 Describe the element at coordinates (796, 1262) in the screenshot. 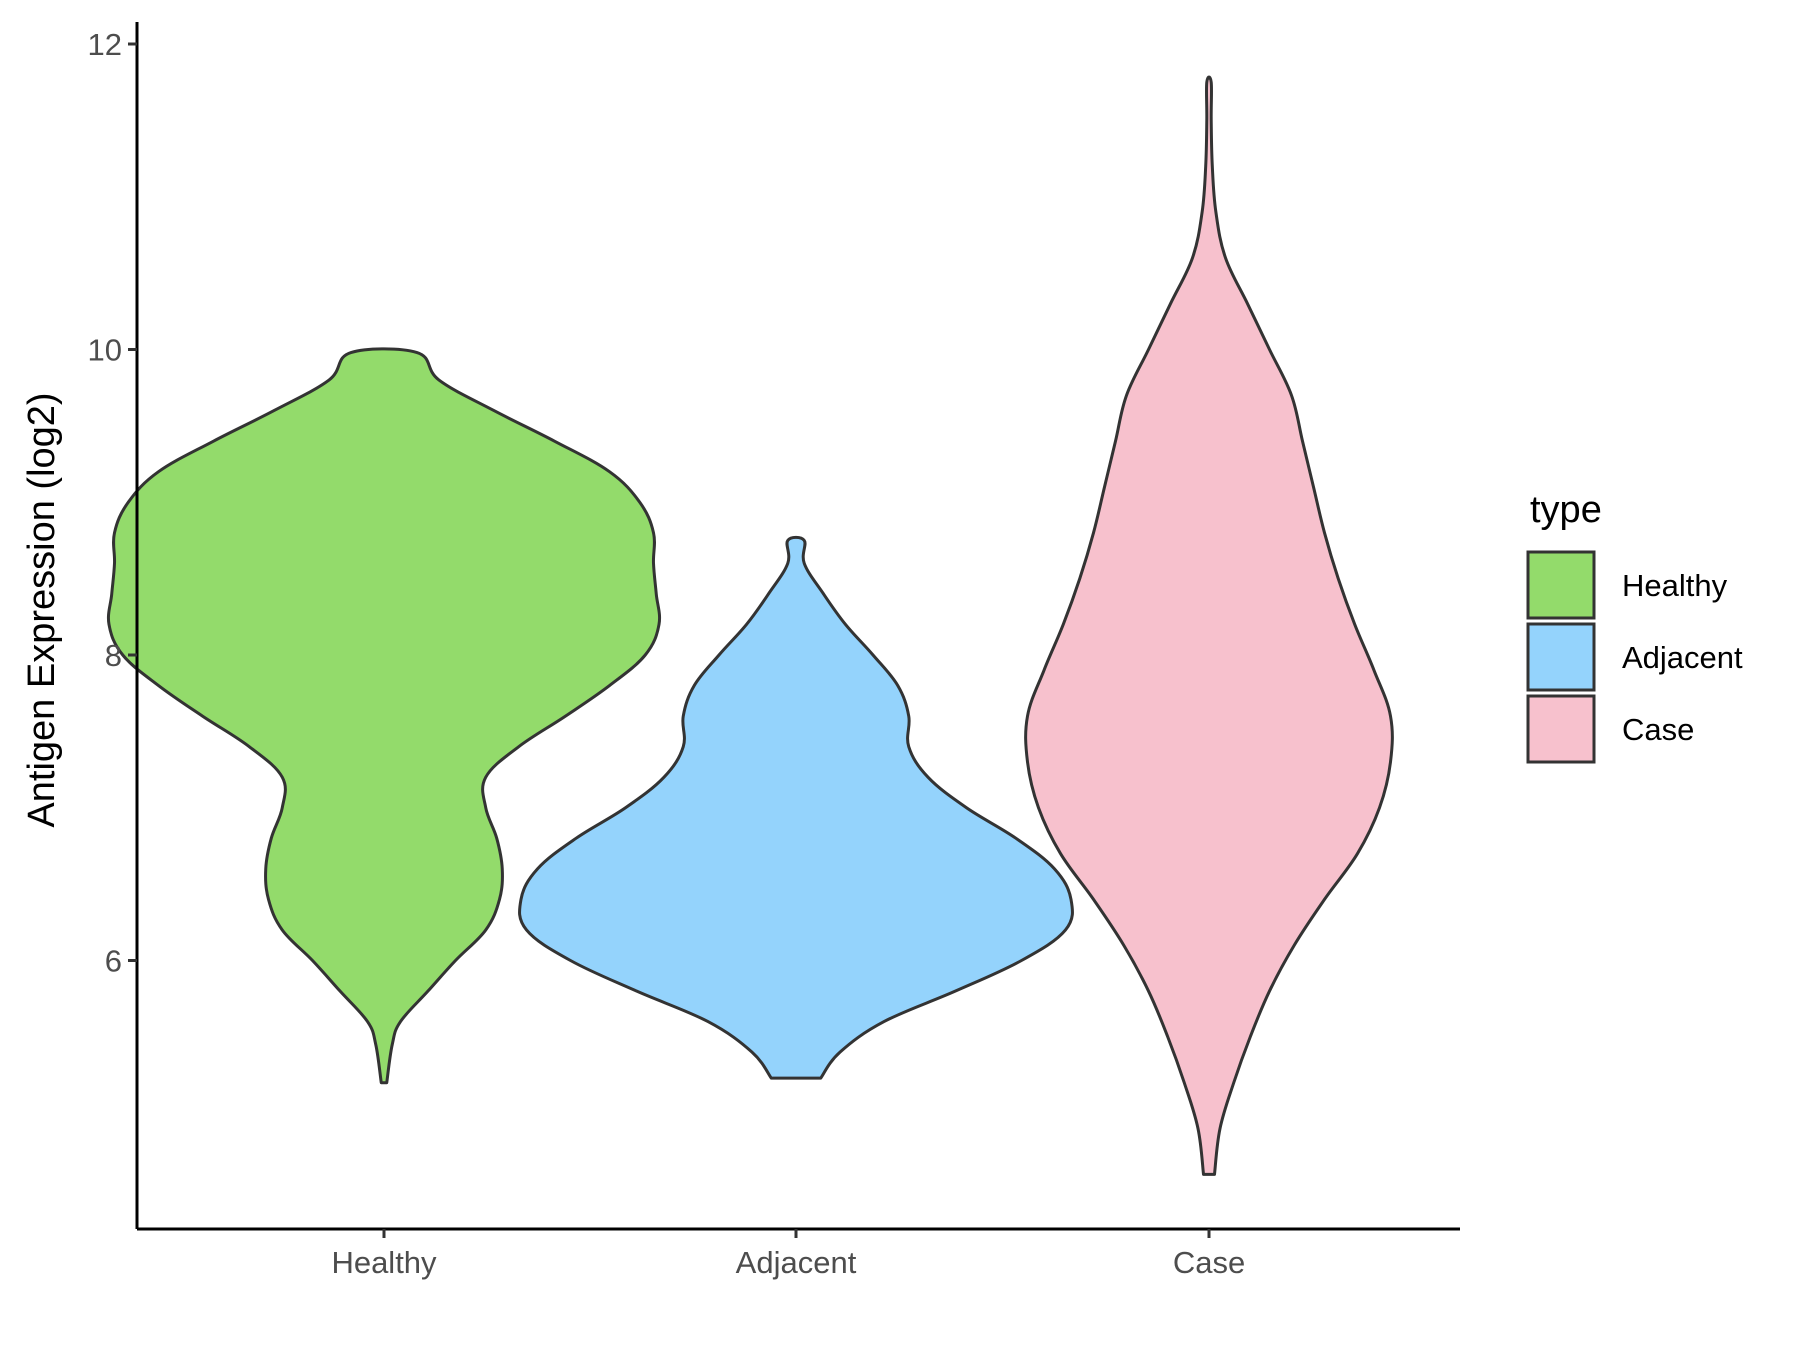

I see `x-tick-label-adjacent: Adjacent` at that location.